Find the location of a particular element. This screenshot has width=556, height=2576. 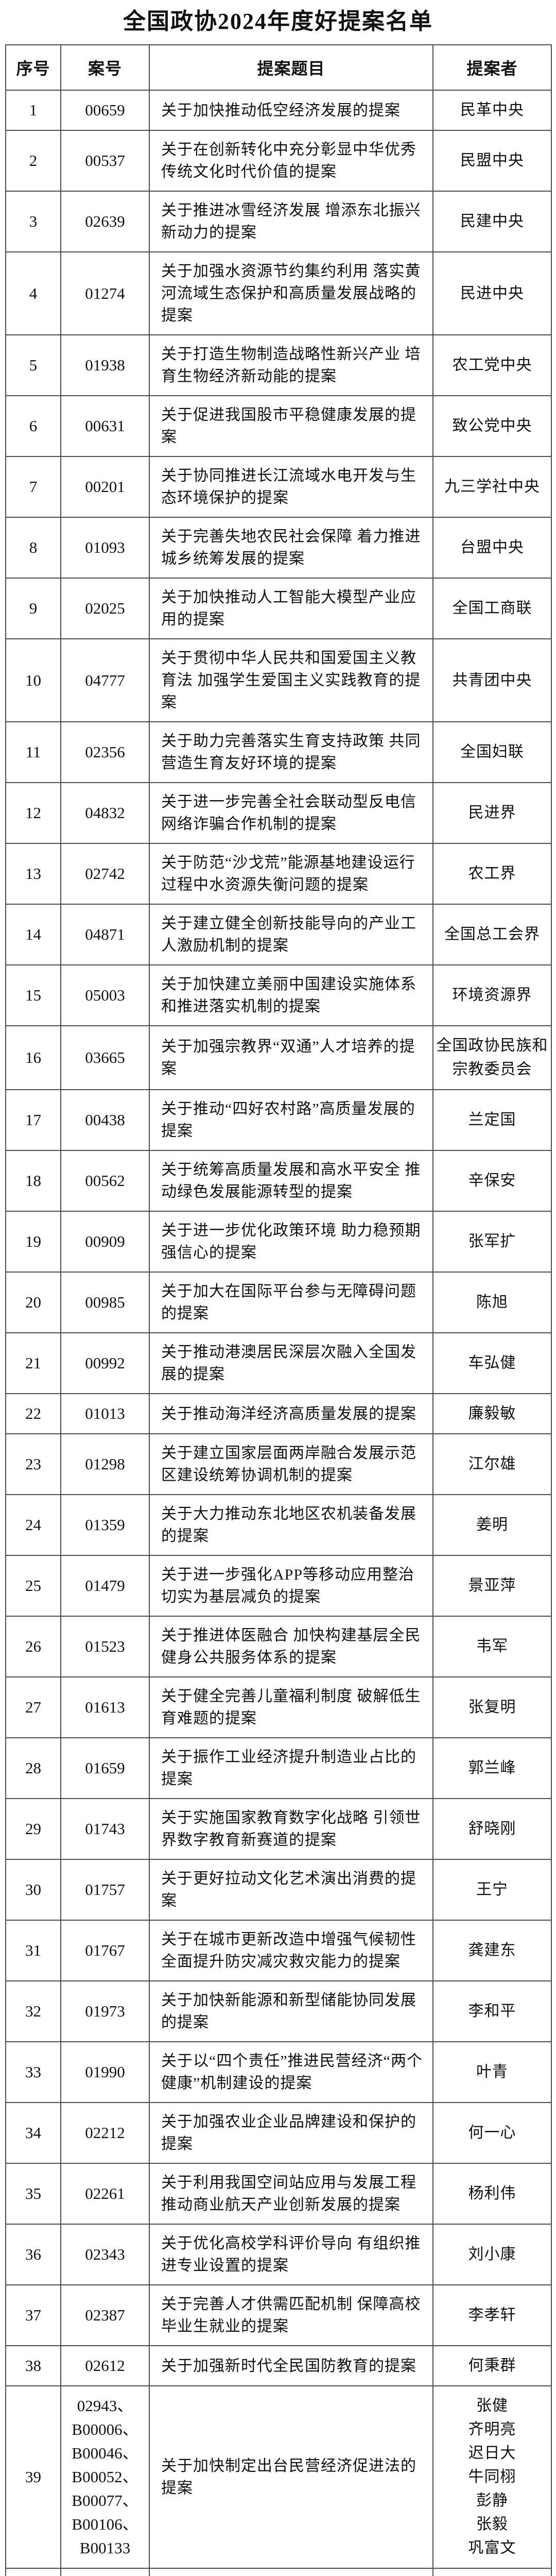

case-number-cell: 01523 is located at coordinates (105, 1646).